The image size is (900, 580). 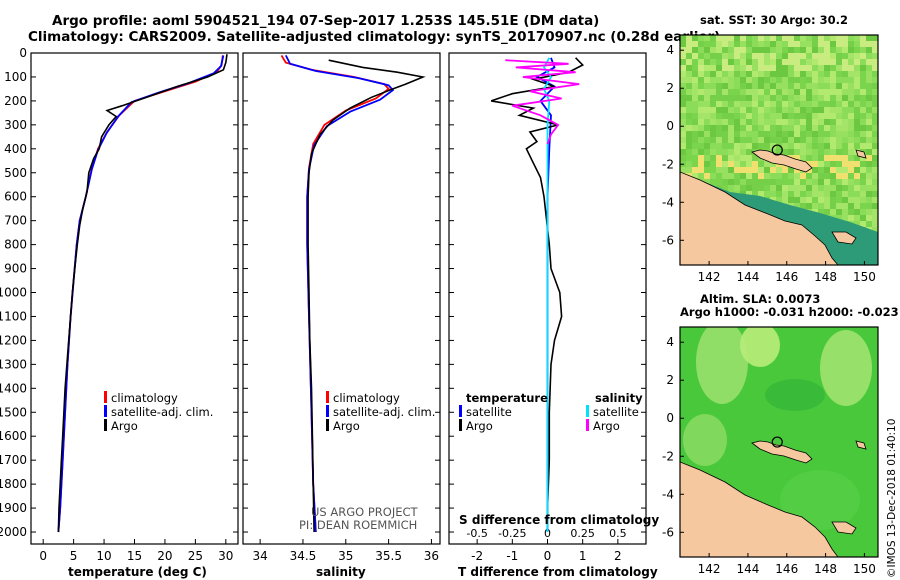 What do you see at coordinates (103, 556) in the screenshot?
I see `x-tick-label: 10` at bounding box center [103, 556].